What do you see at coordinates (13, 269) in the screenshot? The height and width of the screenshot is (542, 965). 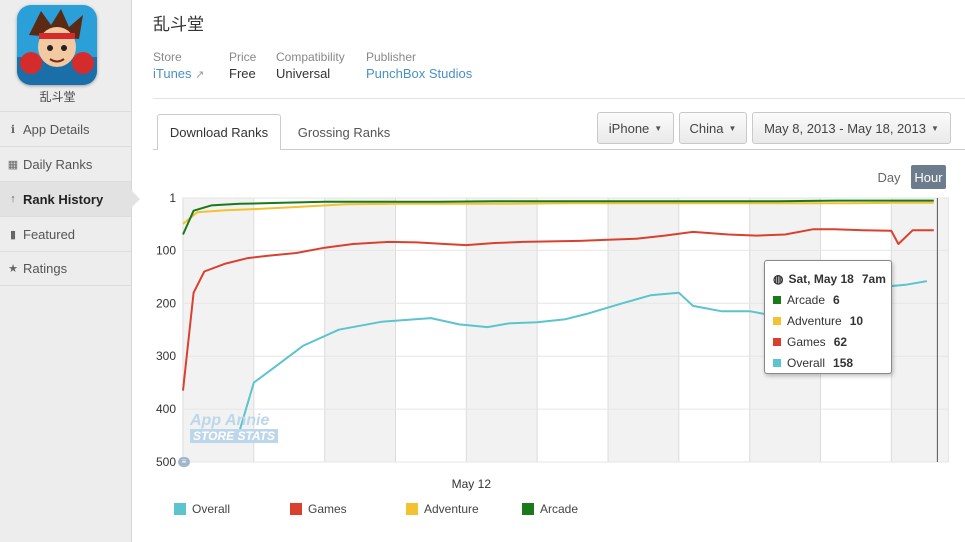 I see `star-icon: ★` at bounding box center [13, 269].